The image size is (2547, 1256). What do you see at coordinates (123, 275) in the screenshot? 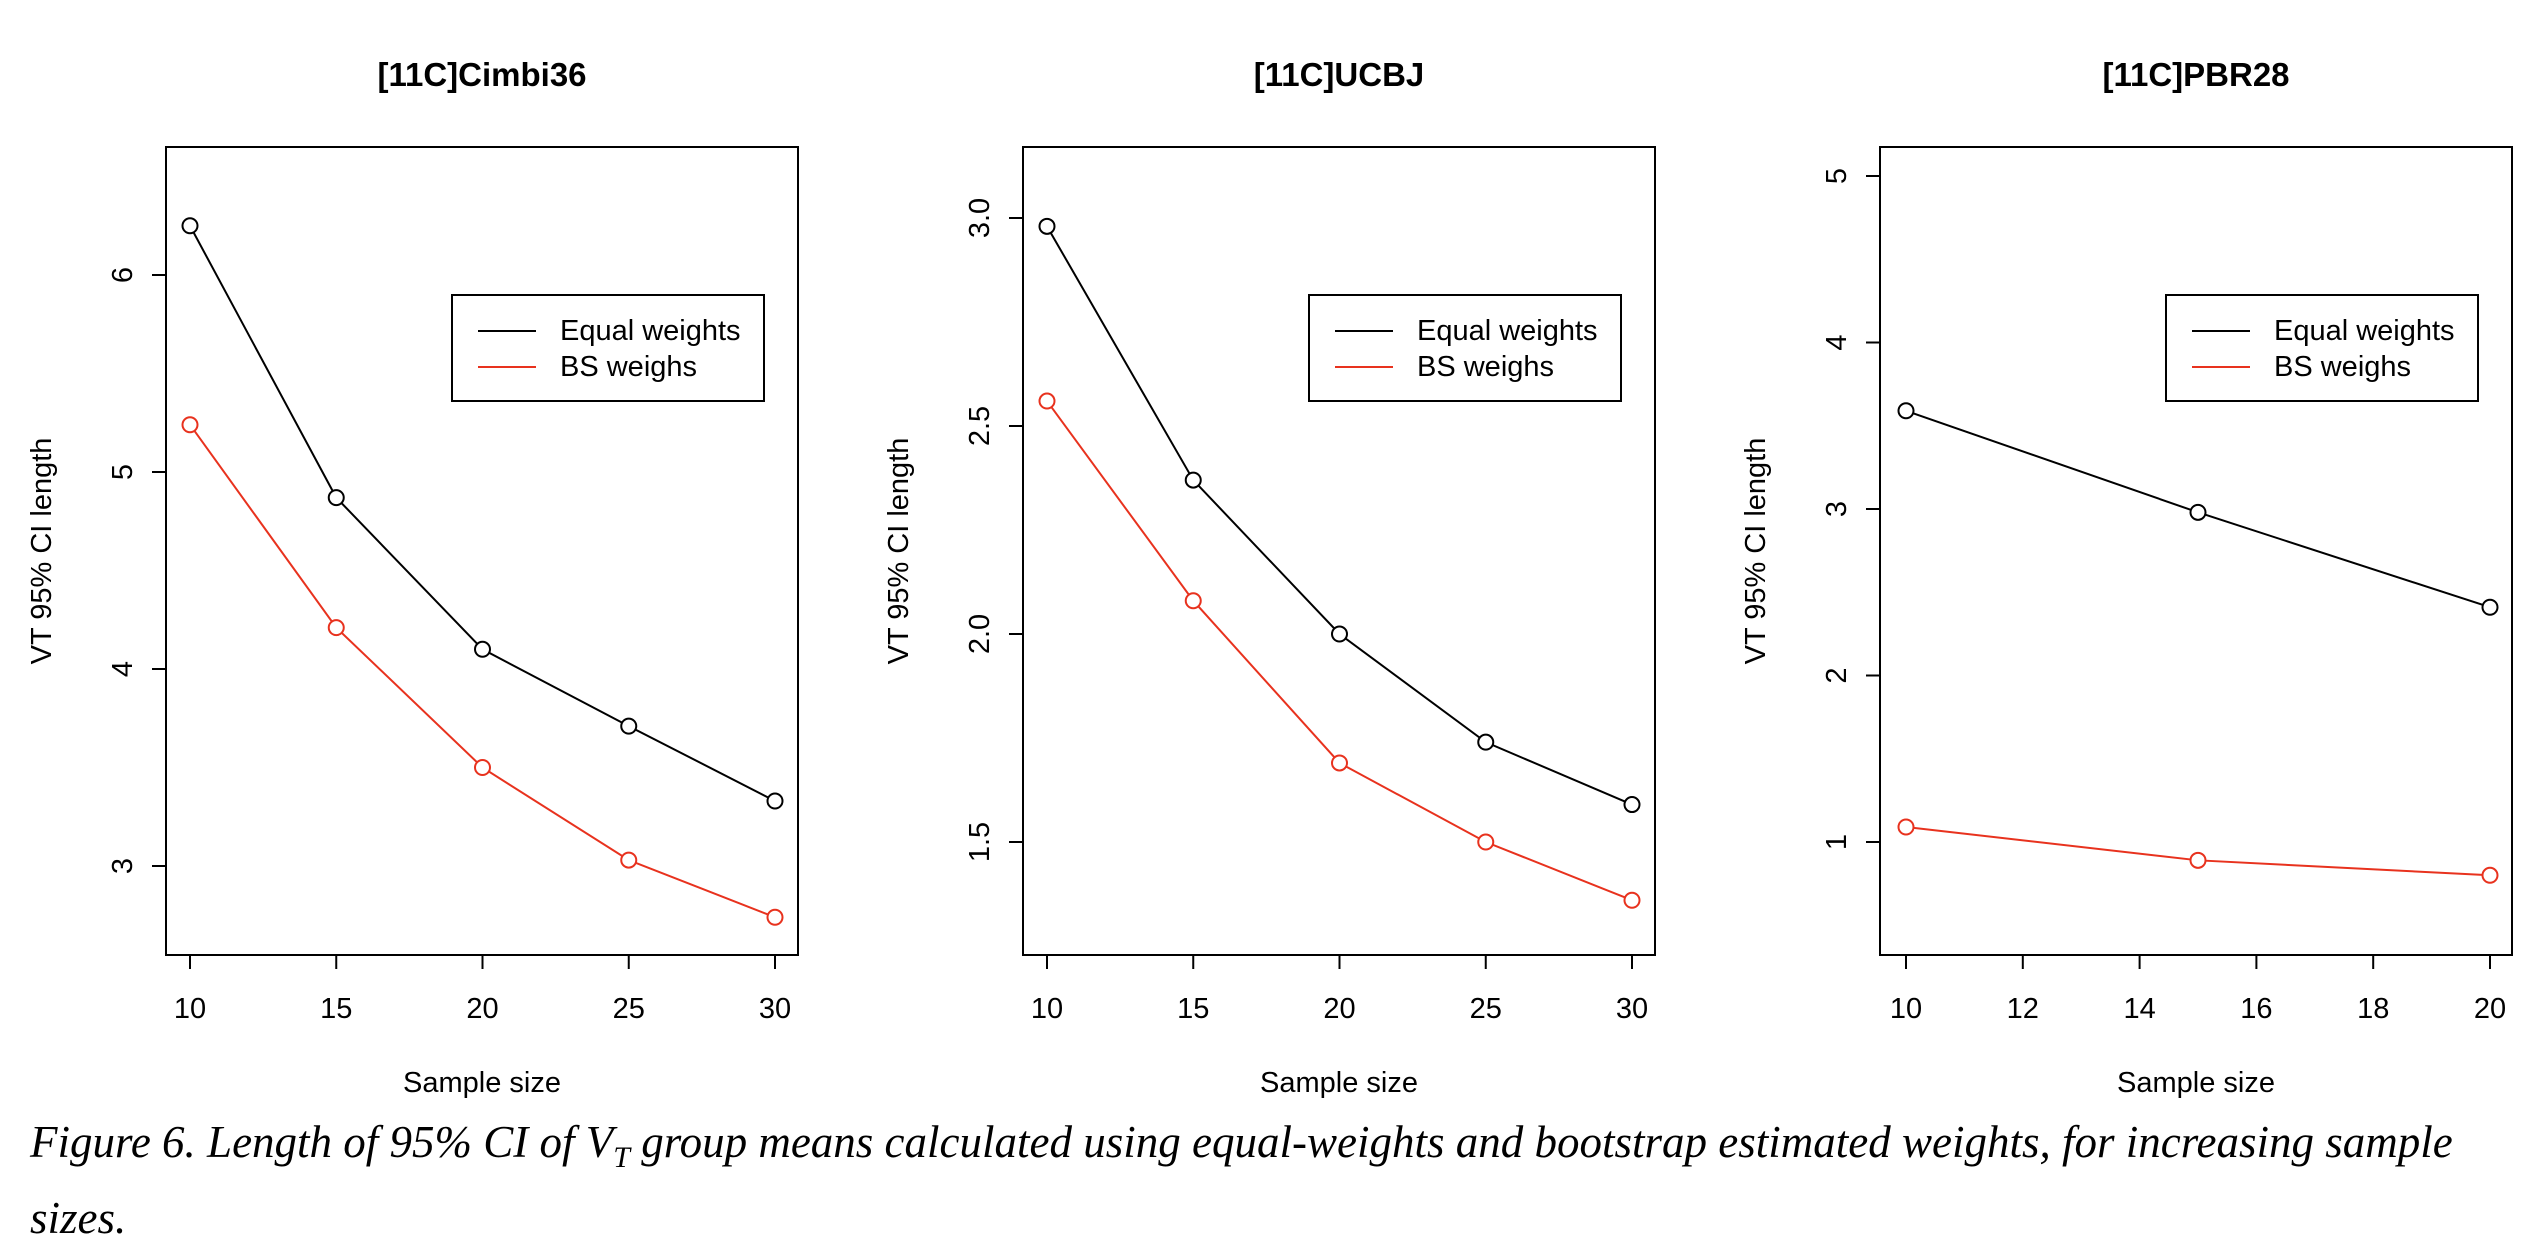
I see `y-tick-label: 6` at bounding box center [123, 275].